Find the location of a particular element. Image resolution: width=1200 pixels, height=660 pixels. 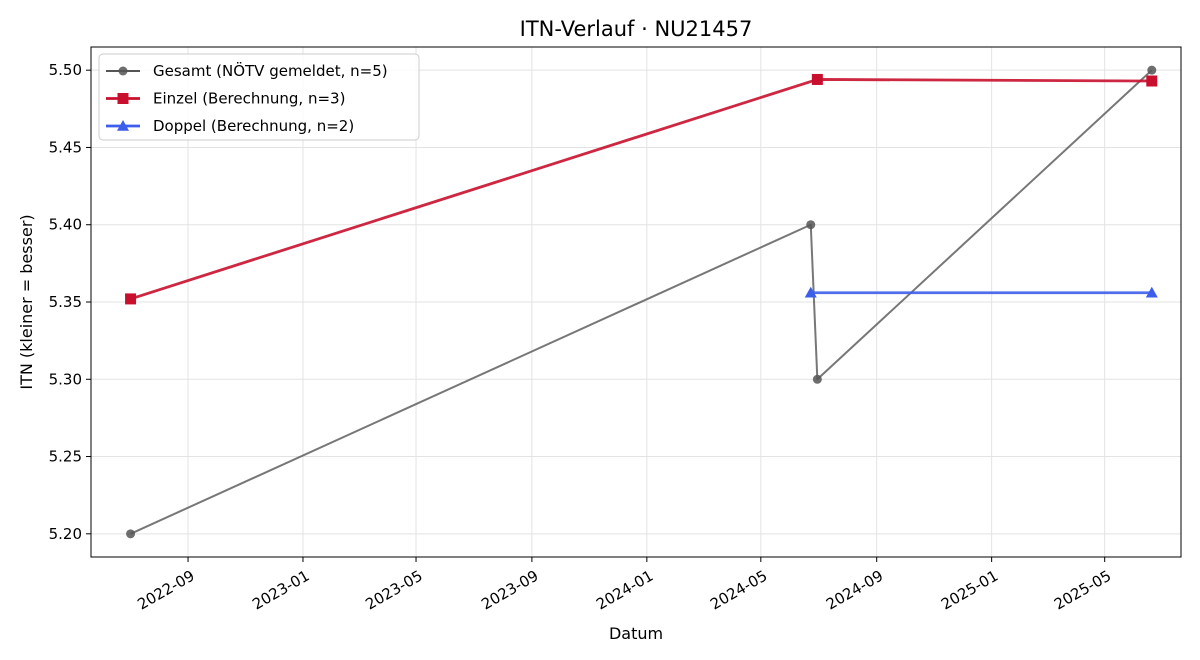

x-tick-label: 2023-01 is located at coordinates (280, 590).